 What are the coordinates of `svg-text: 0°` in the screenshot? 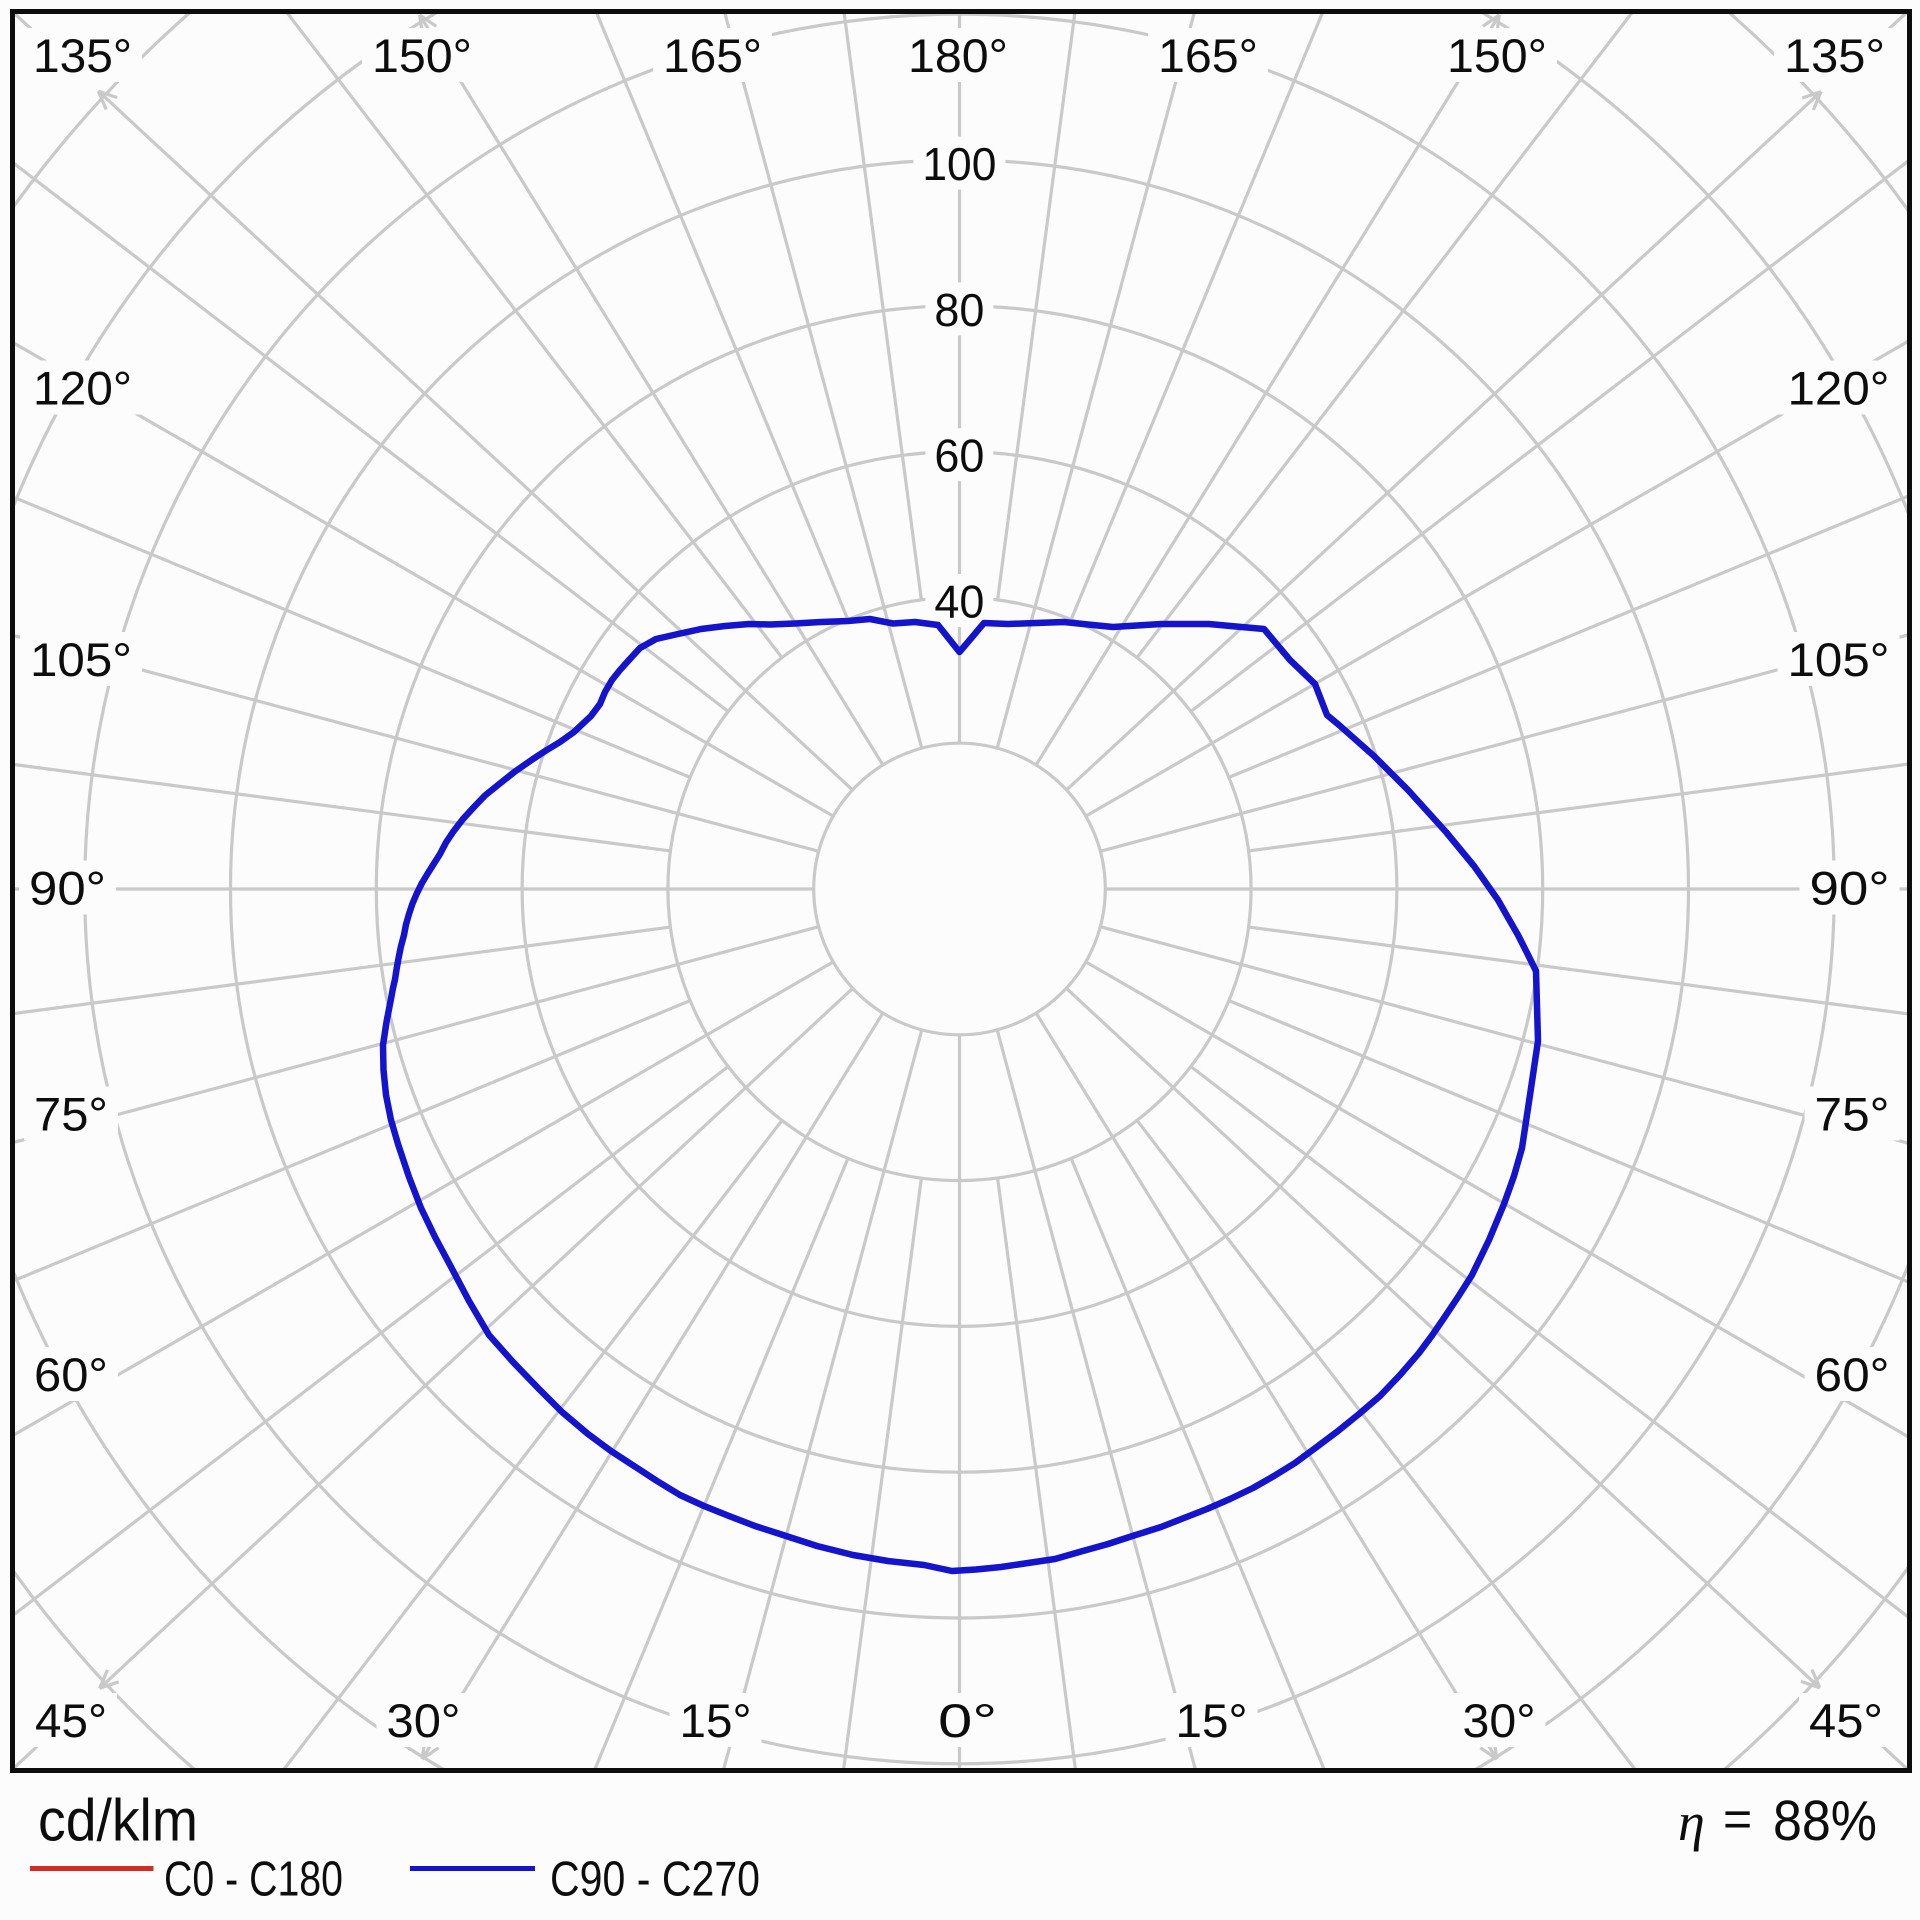 It's located at (967, 1720).